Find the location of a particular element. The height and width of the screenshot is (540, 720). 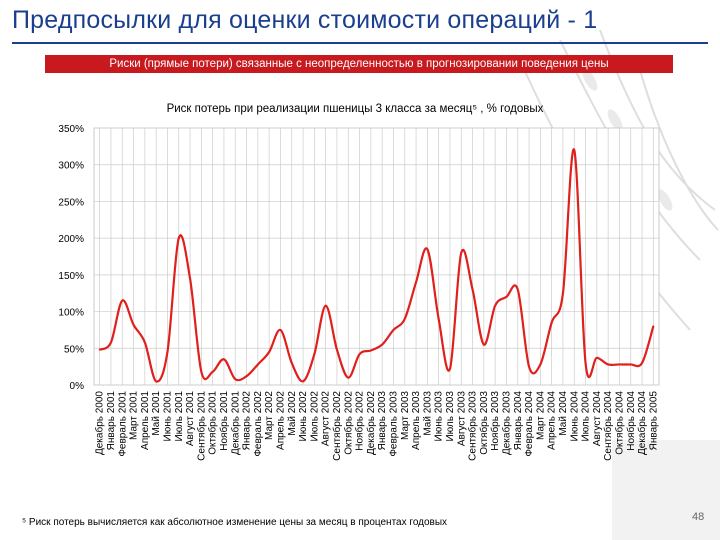

x-tick-label: Май 2001 is located at coordinates (156, 413).